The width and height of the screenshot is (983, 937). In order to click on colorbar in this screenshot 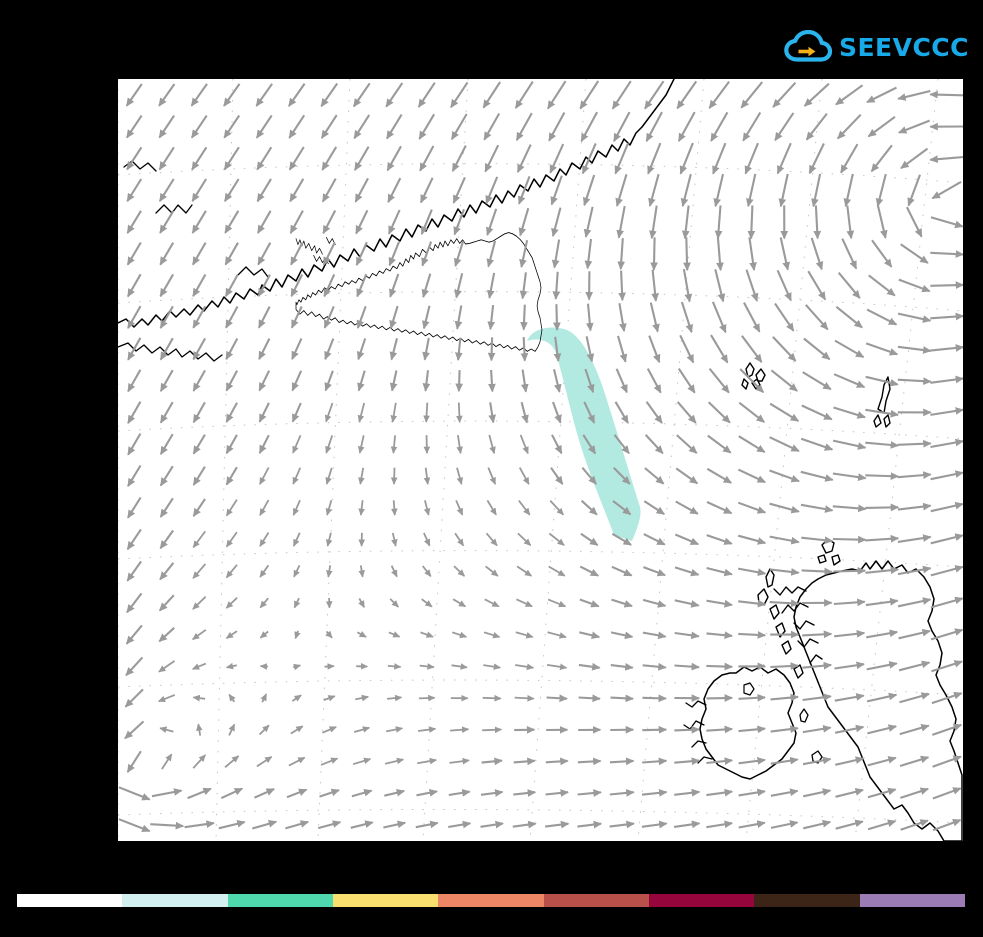, I will do `click(491, 900)`.